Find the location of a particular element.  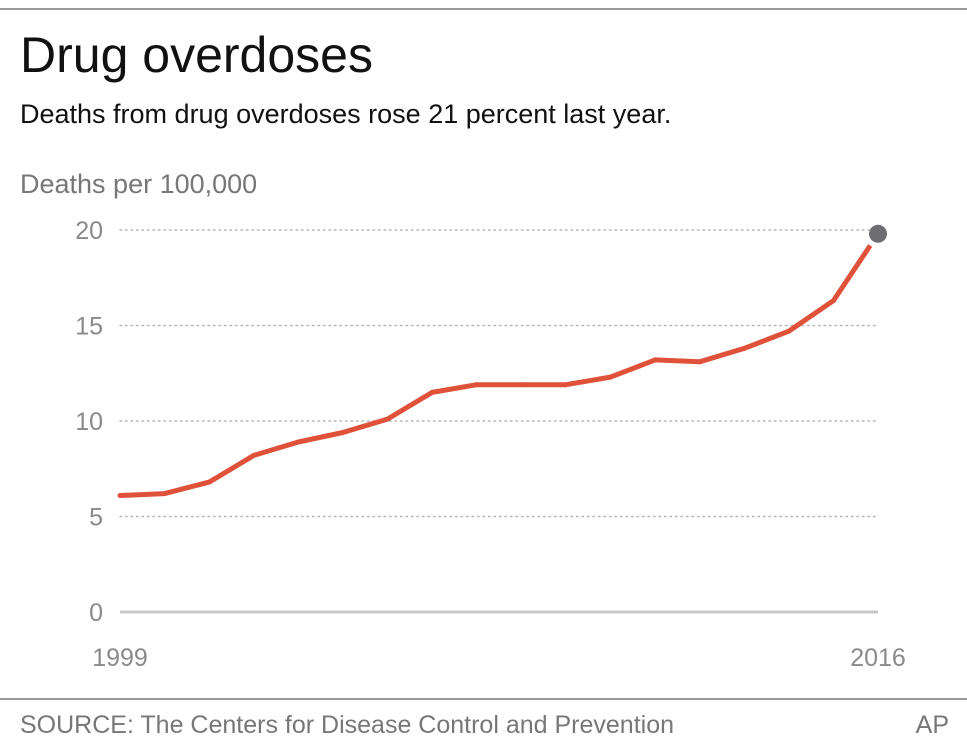

y-axis-label: Deaths per 100,000 is located at coordinates (139, 184).